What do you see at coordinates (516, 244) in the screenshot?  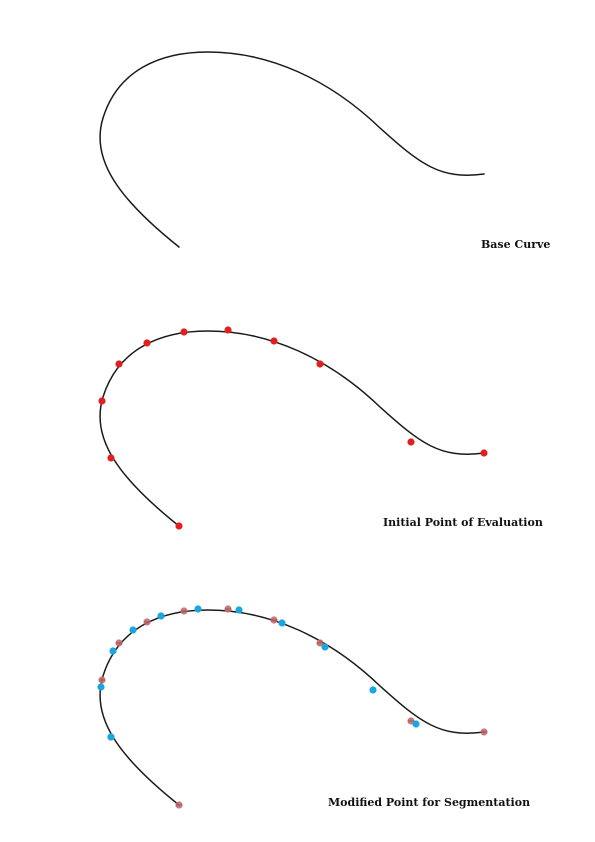 I see `caption-base-curve: Base Curve` at bounding box center [516, 244].